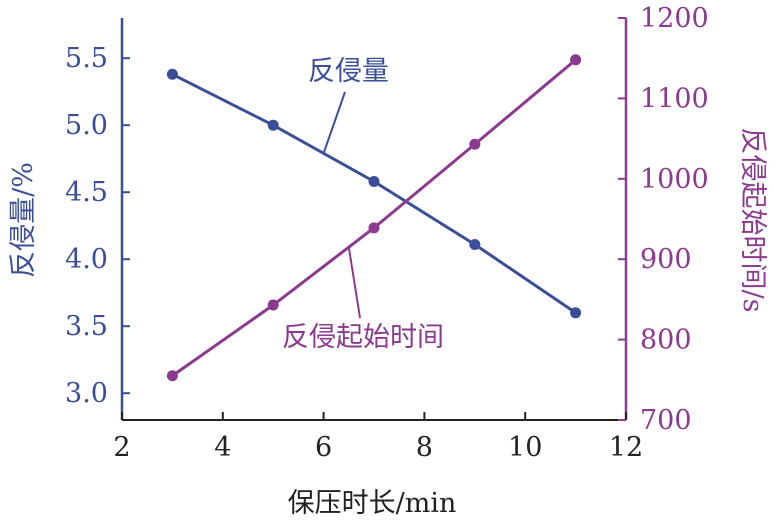 This screenshot has height=530, width=775. I want to click on y-right-tick-label: 1200, so click(674, 18).